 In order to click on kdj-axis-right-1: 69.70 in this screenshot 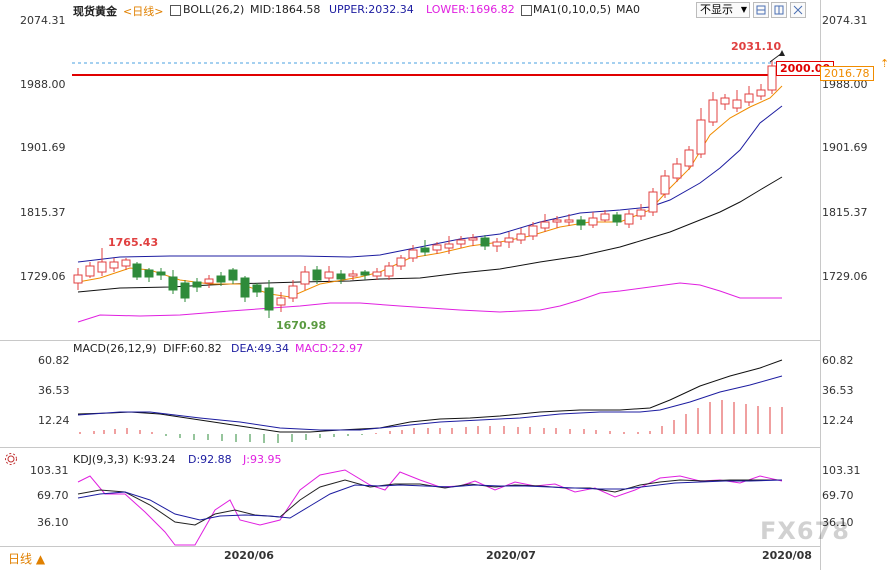, I will do `click(838, 495)`.